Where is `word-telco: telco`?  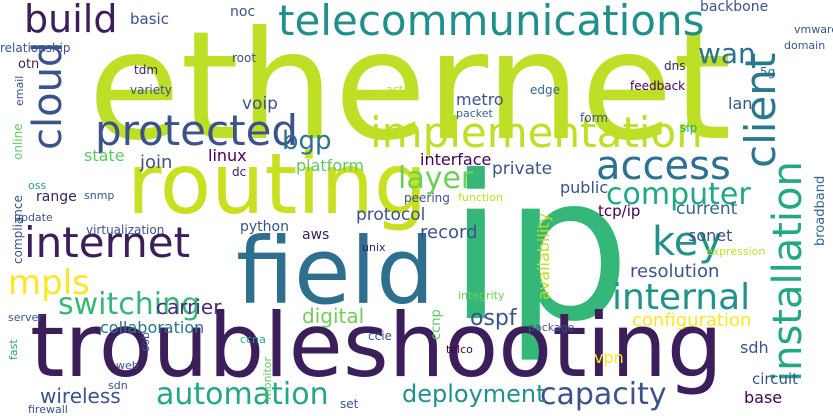 word-telco: telco is located at coordinates (459, 349).